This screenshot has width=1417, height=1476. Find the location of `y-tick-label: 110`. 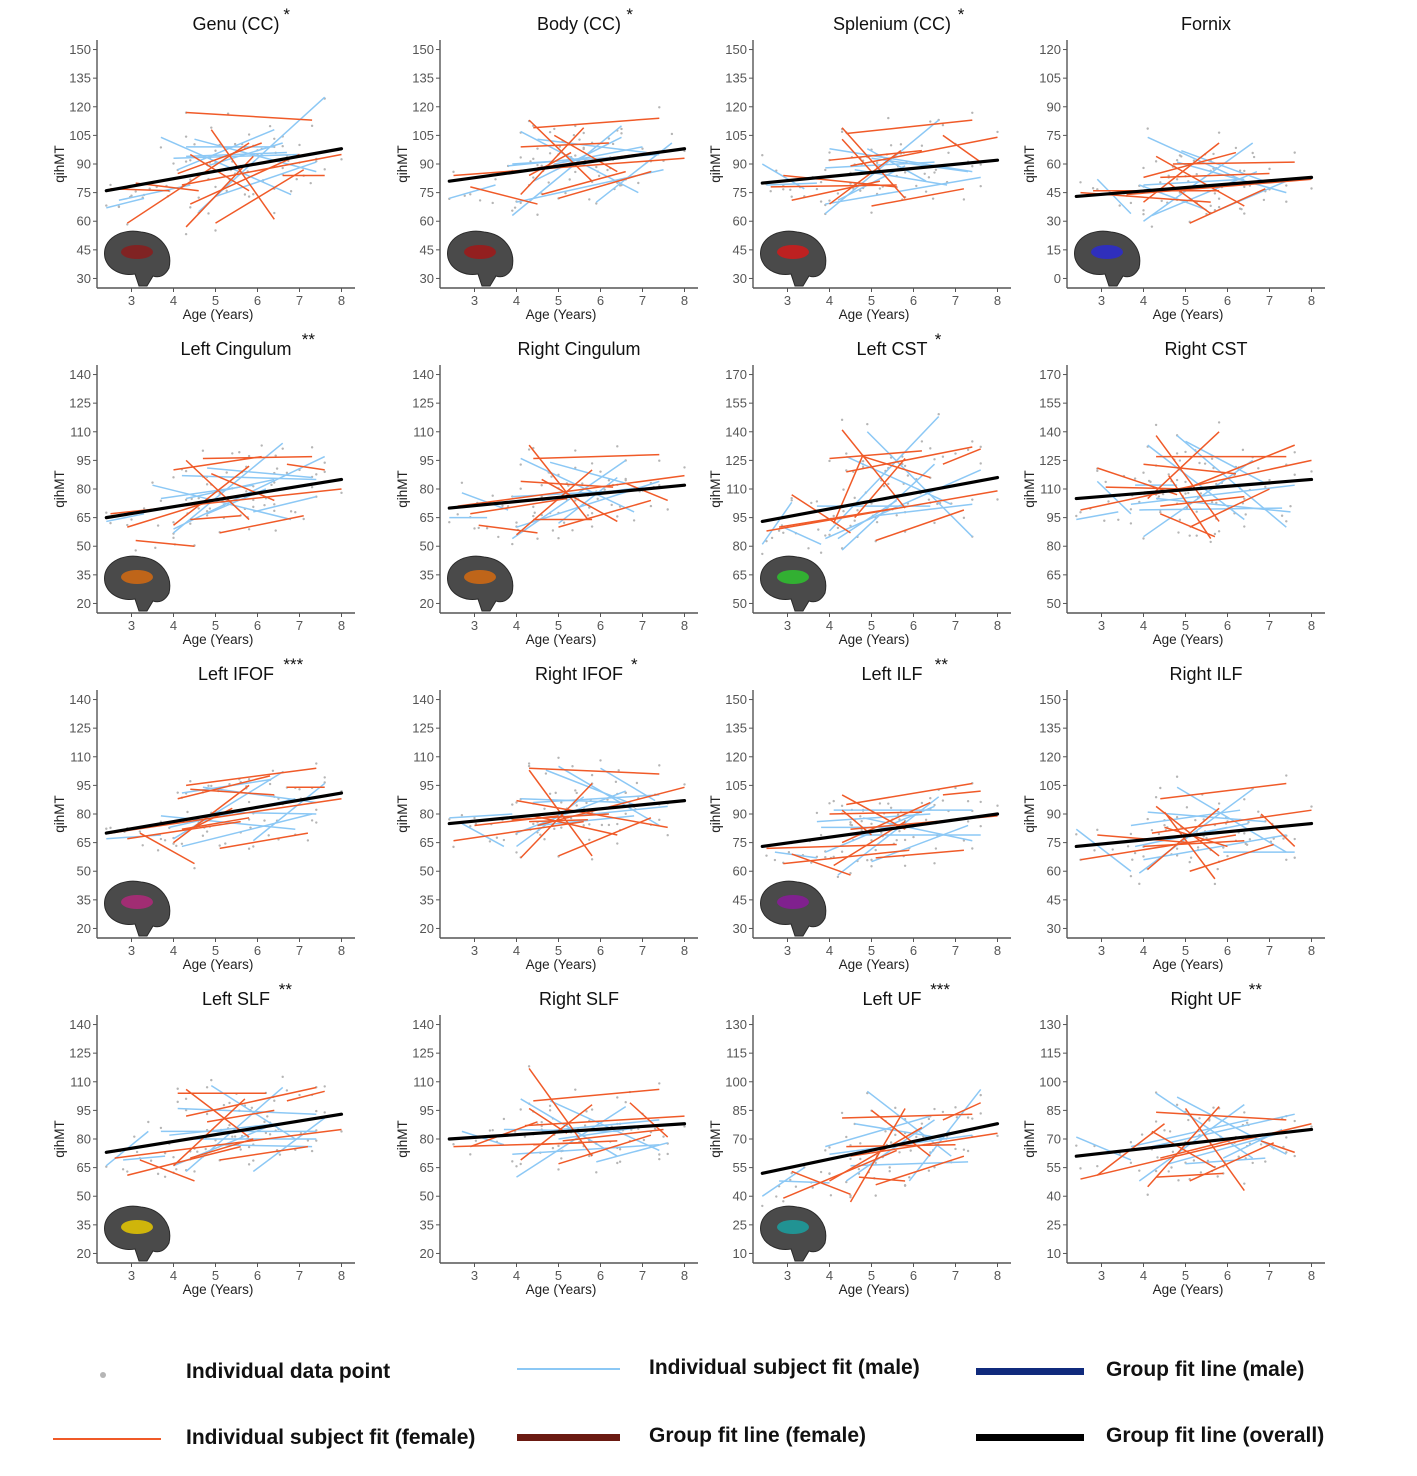

y-tick-label: 110 is located at coordinates (423, 756).